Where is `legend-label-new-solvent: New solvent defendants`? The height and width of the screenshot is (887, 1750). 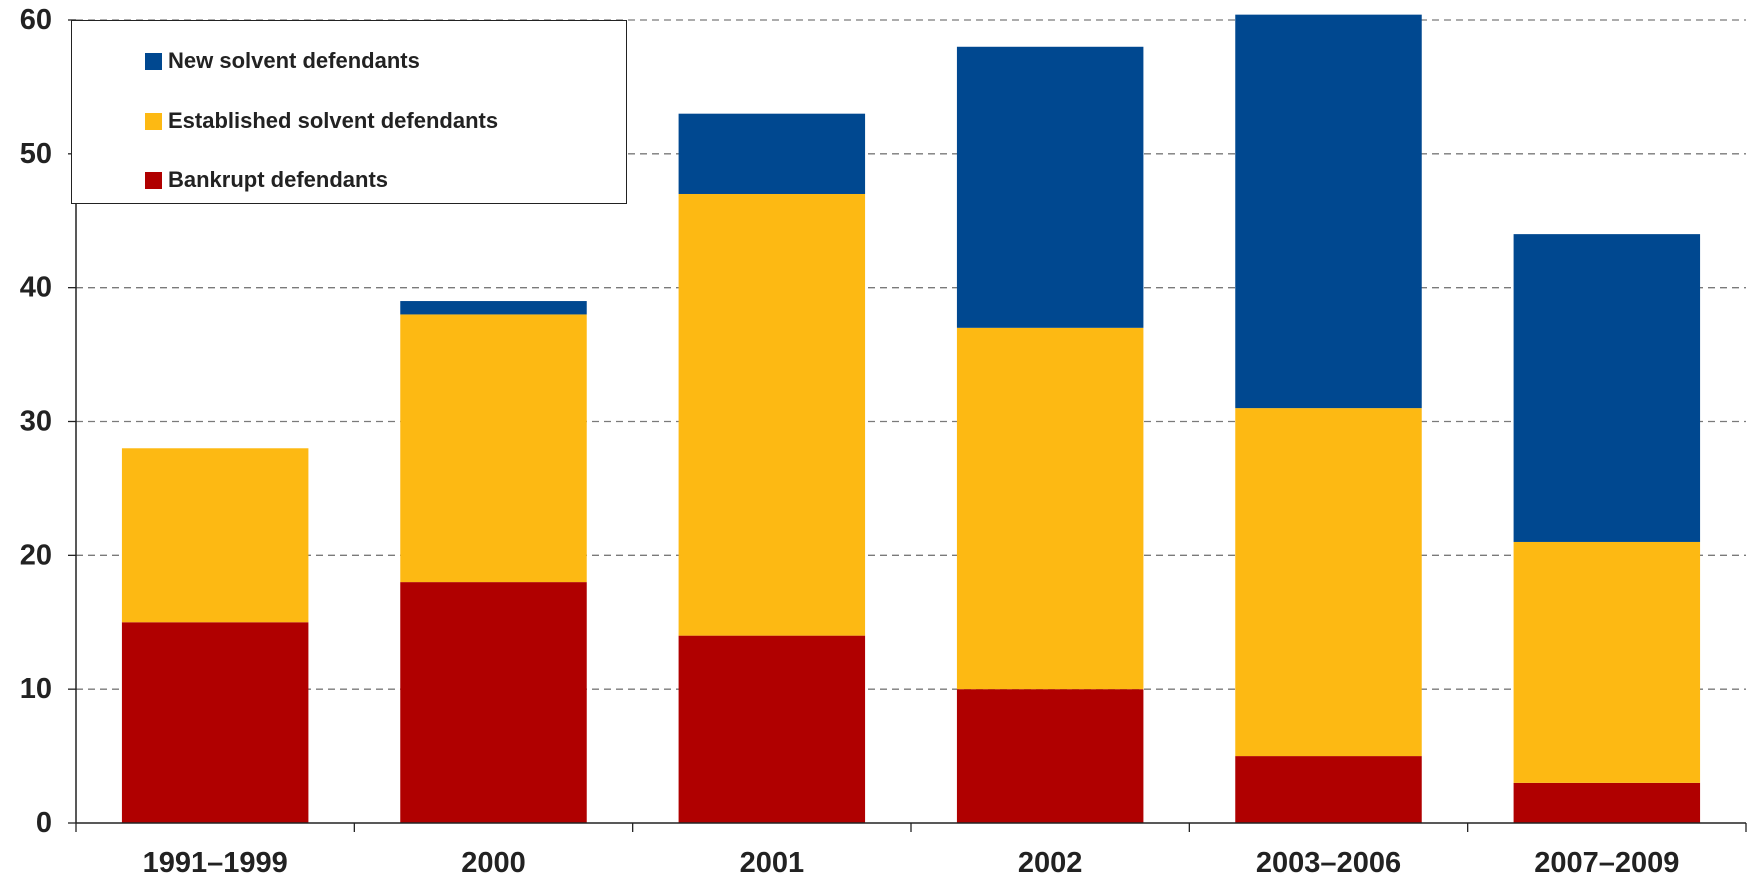
legend-label-new-solvent: New solvent defendants is located at coordinates (294, 60).